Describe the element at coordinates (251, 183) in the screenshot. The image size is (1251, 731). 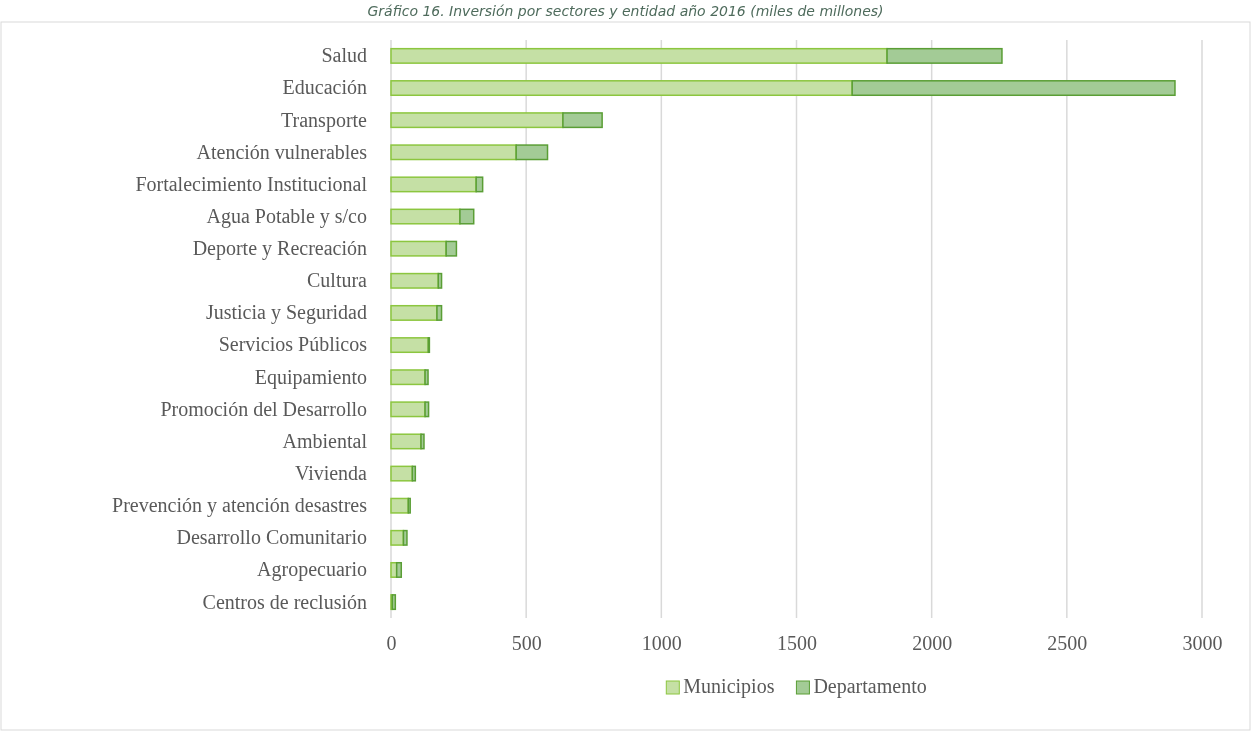
I see `y-tick-label: Fortalecimiento Institucional` at that location.